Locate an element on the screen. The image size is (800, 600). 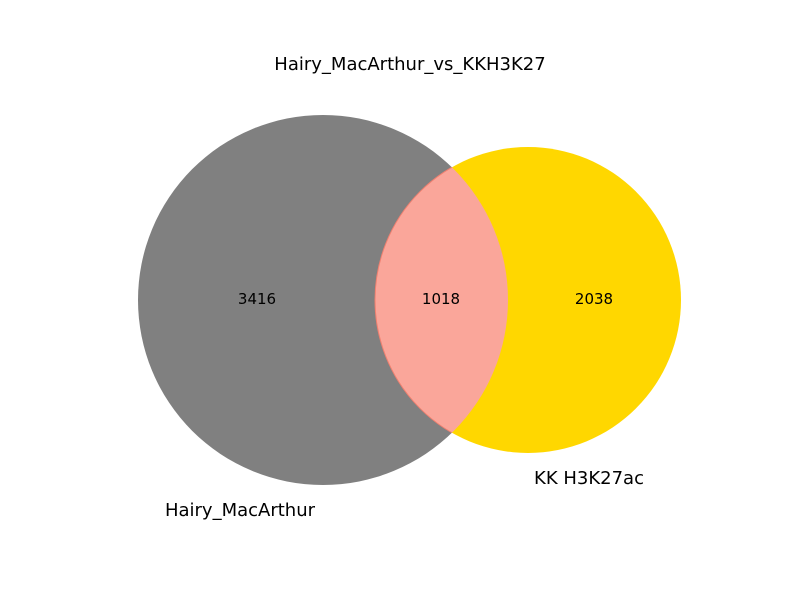
intersection-count: 1018 is located at coordinates (441, 299).